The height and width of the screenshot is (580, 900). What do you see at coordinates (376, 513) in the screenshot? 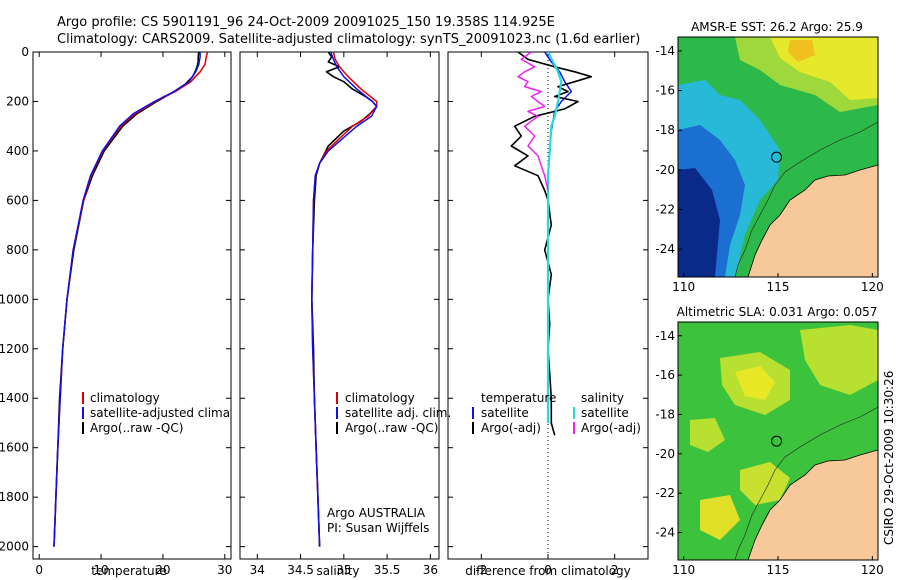
I see `argo-program-annotation: Argo AUSTRALIA` at bounding box center [376, 513].